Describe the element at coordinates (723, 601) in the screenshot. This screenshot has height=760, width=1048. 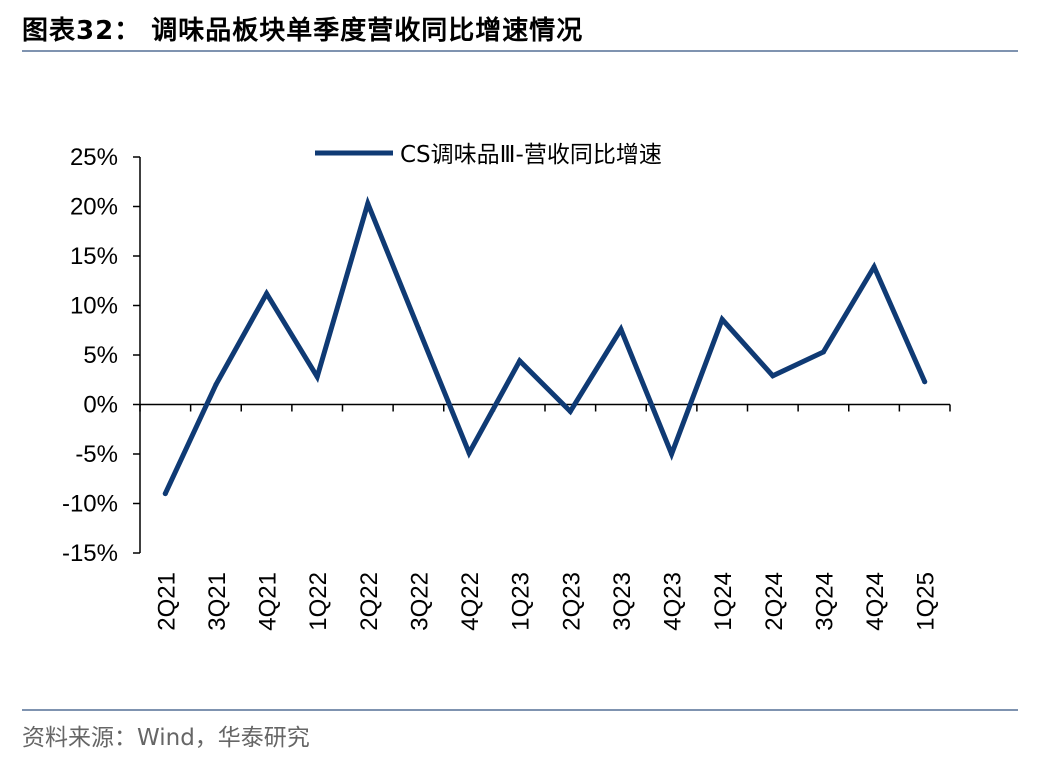
I see `x-tick-label: 1Q24` at that location.